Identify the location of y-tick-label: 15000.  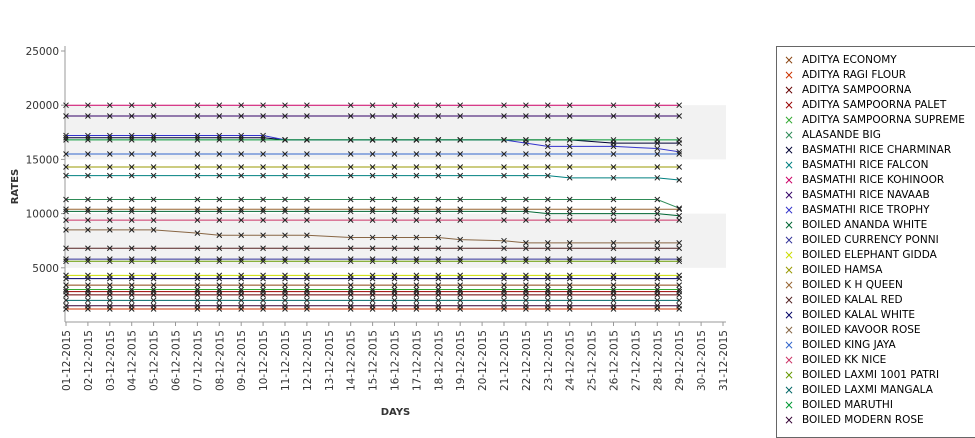
(42, 160).